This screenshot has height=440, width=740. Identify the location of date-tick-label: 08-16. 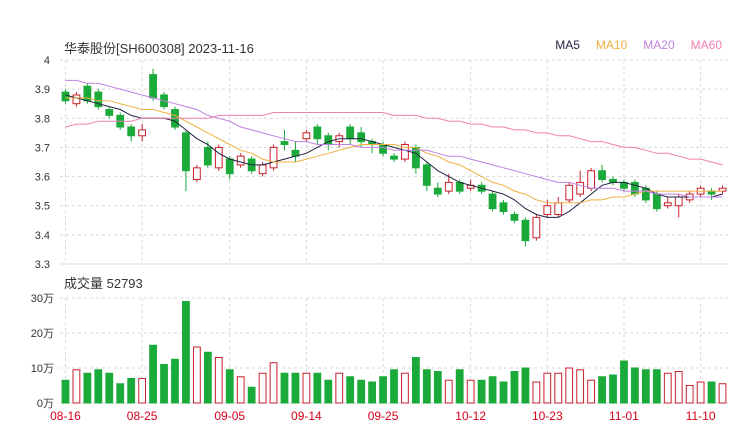
(65, 416).